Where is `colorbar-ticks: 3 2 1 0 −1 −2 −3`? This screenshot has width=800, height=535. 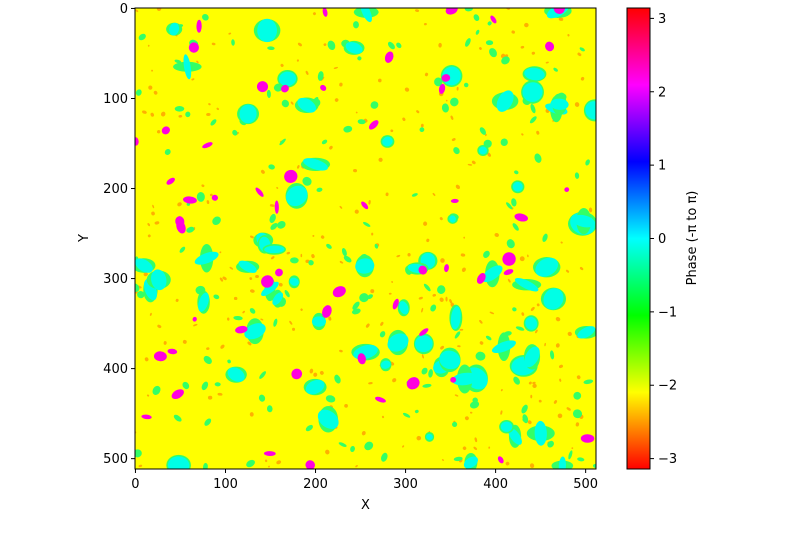
colorbar-ticks: 3 2 1 0 −1 −2 −3 is located at coordinates (663, 239).